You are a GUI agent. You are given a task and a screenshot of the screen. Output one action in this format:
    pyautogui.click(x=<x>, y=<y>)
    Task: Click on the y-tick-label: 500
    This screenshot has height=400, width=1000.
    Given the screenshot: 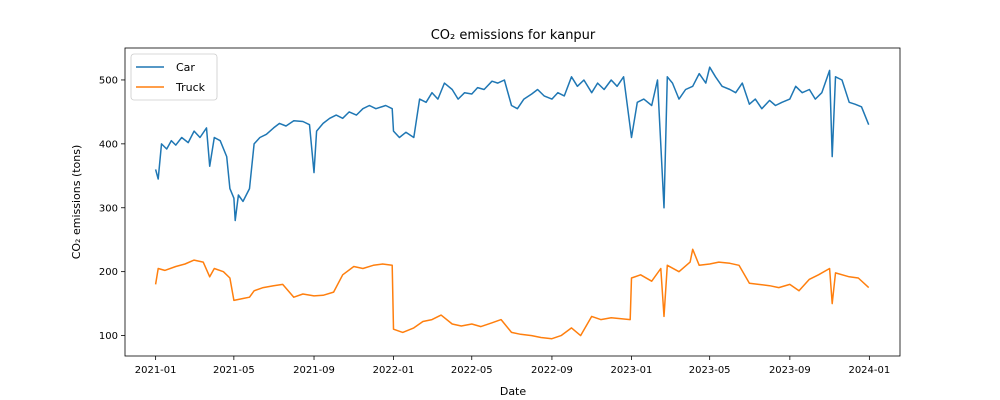 What is the action you would take?
    pyautogui.click(x=108, y=80)
    